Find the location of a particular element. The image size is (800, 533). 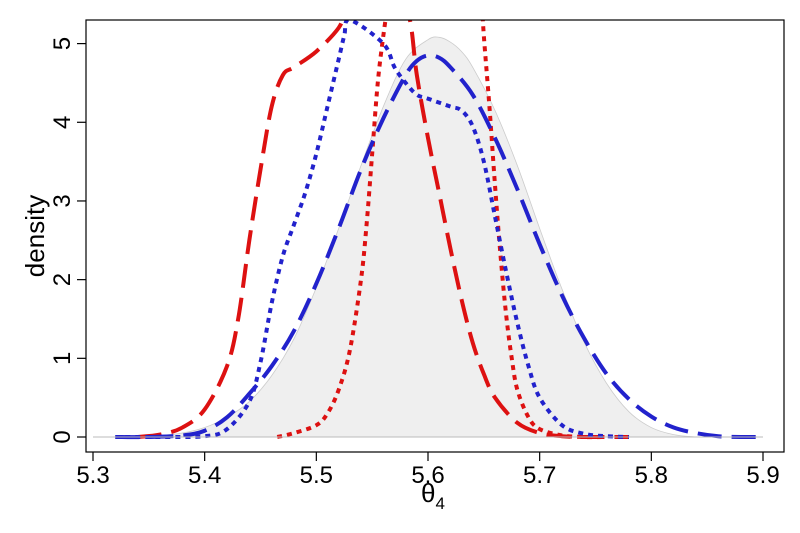

y-tick-label: 4 is located at coordinates (62, 122).